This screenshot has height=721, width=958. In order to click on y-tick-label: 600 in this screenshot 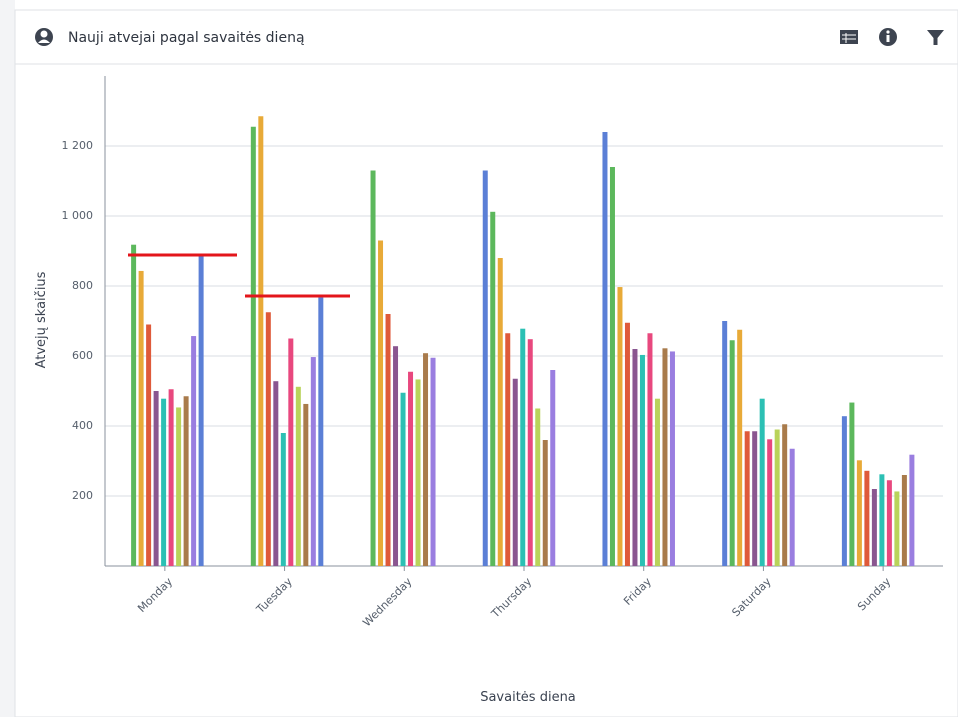, I will do `click(82, 355)`.